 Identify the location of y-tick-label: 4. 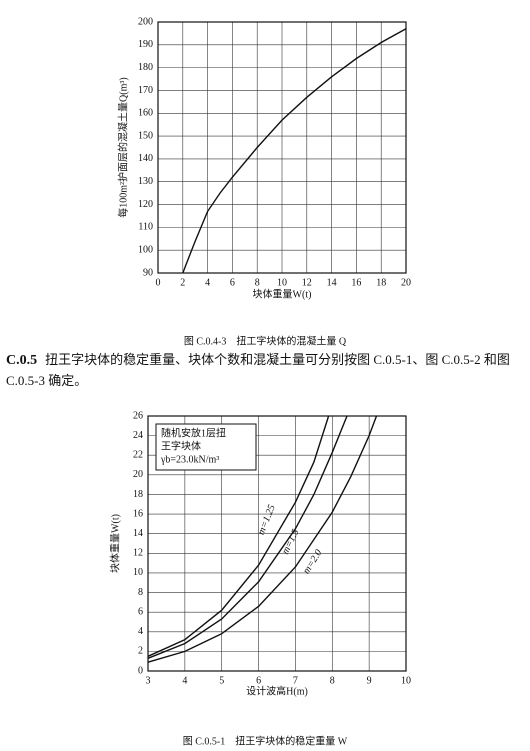
(140, 631).